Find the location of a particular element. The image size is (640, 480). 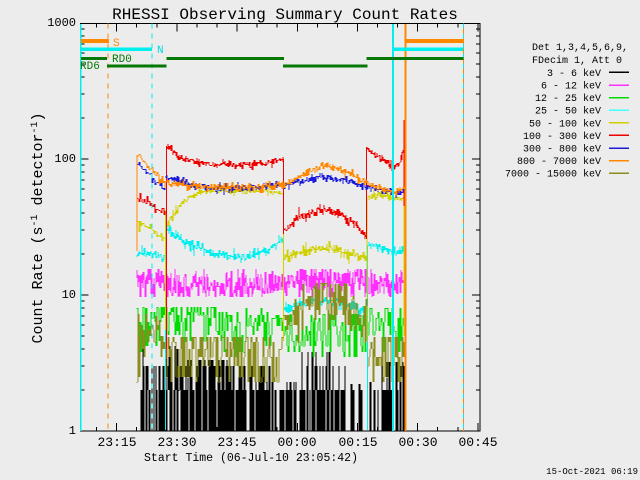

svg-text: 25 - 50 keV is located at coordinates (568, 112).